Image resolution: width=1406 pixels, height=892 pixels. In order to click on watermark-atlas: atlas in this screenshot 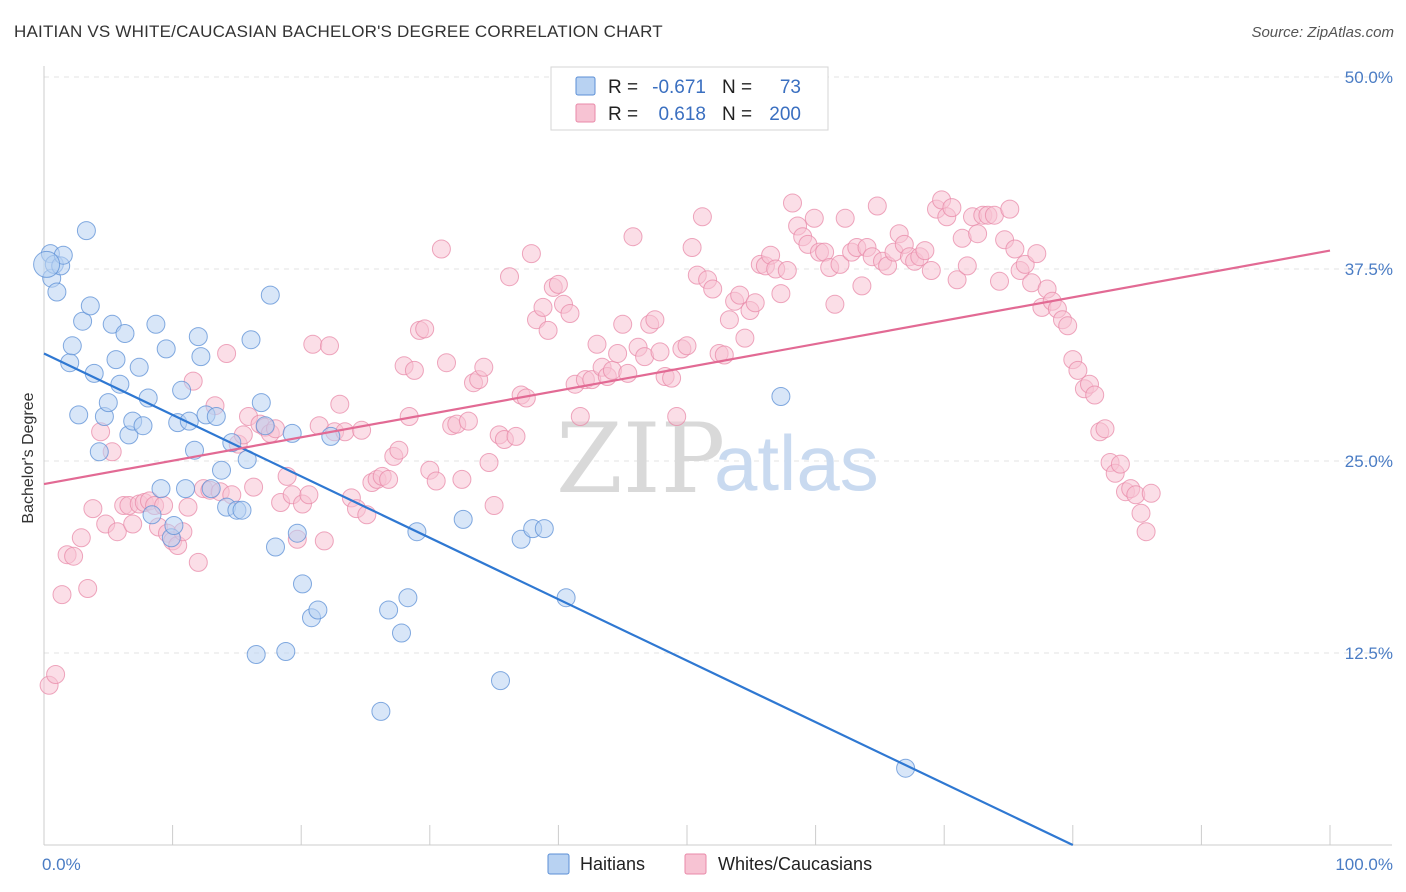, I will do `click(796, 463)`.